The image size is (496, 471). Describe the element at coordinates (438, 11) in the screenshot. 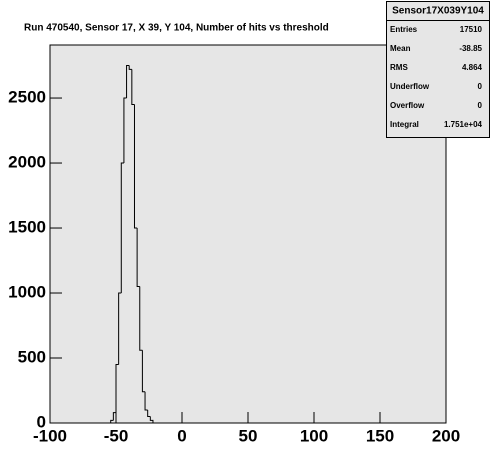

I see `stats-title: Sensor17X039Y104` at that location.